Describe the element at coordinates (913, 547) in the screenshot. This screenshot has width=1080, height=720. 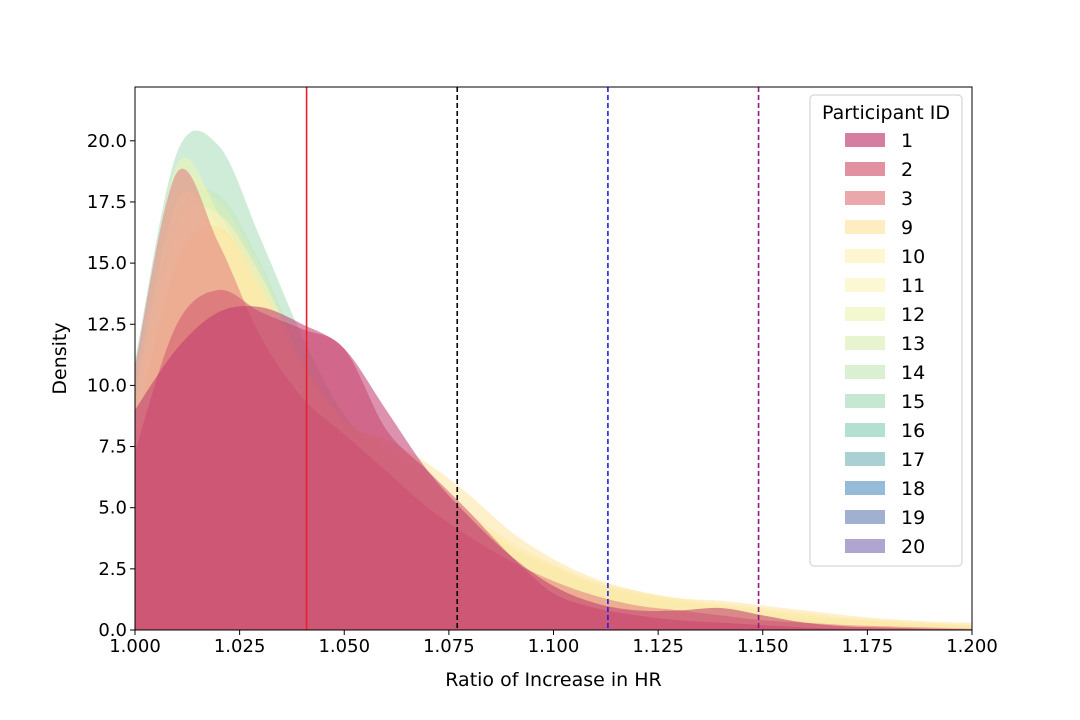
I see `legend-label-20: 20` at that location.